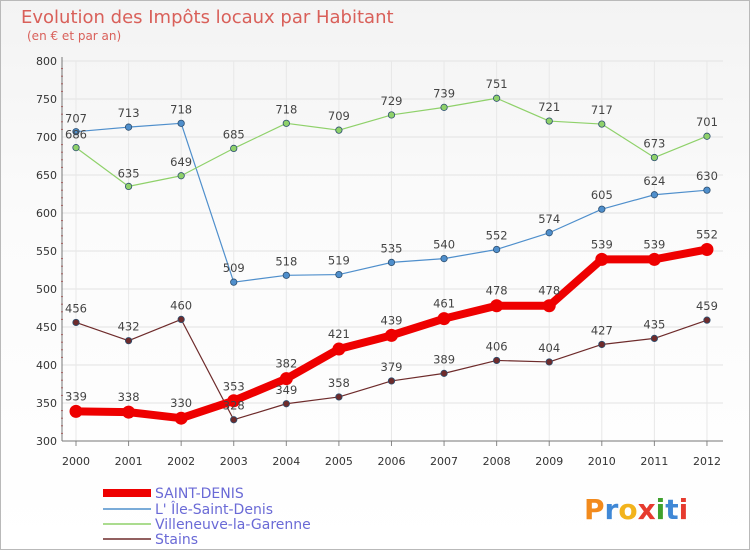  What do you see at coordinates (46, 327) in the screenshot?
I see `y-tick-label: 450` at bounding box center [46, 327].